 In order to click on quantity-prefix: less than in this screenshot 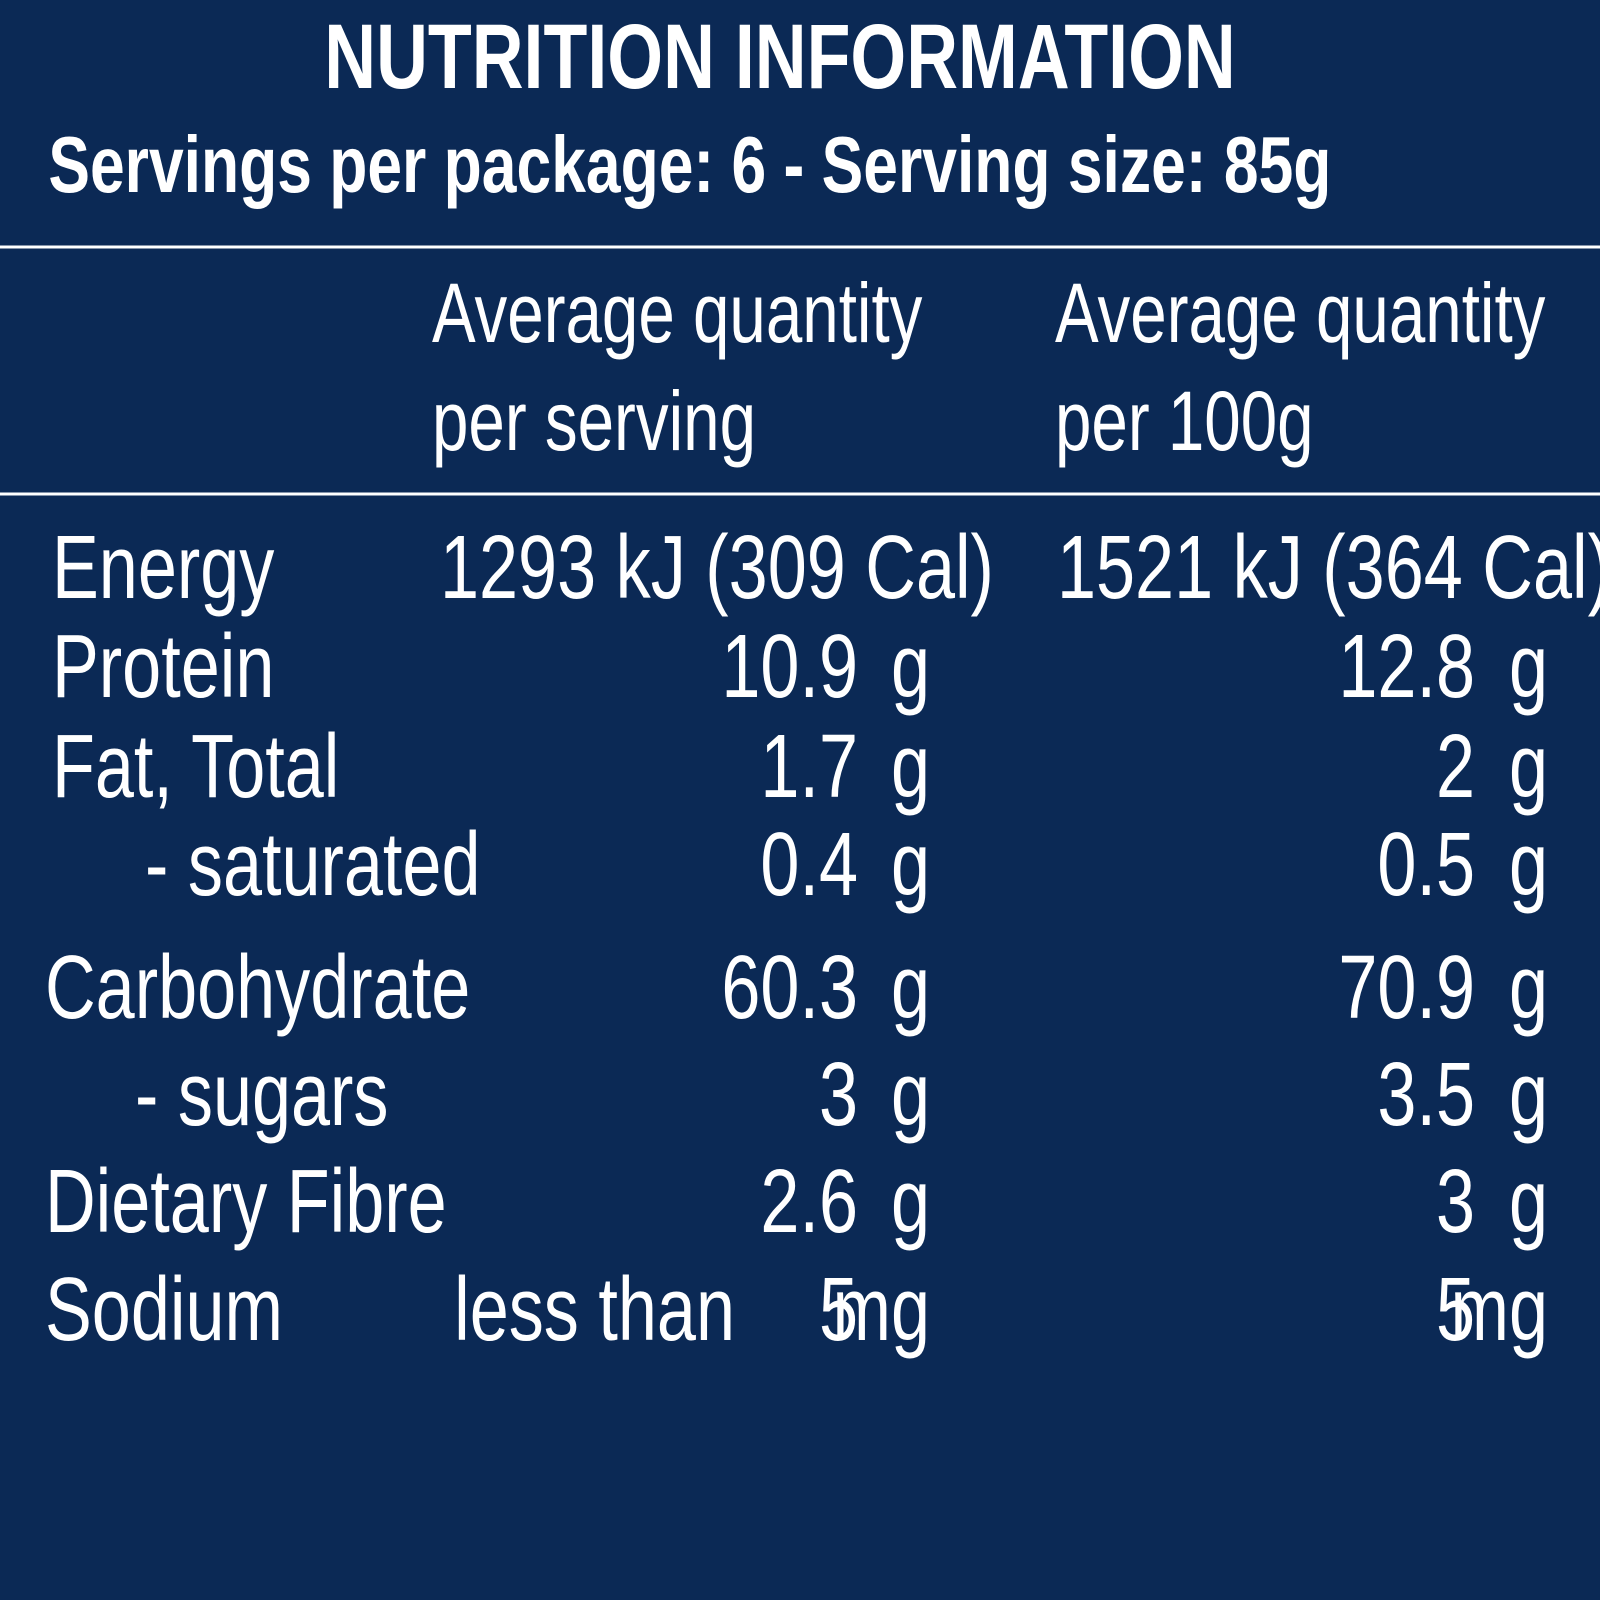, I will do `click(594, 1310)`.